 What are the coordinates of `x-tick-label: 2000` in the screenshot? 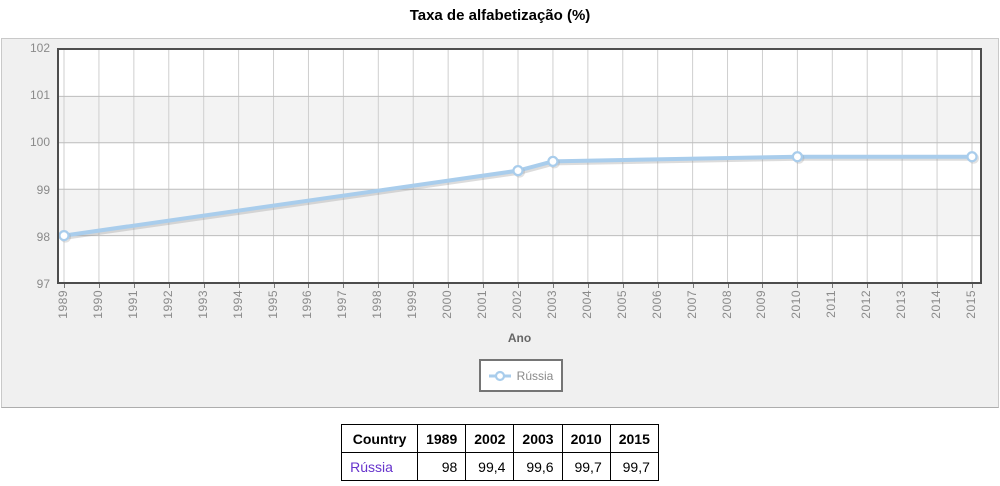 It's located at (447, 304).